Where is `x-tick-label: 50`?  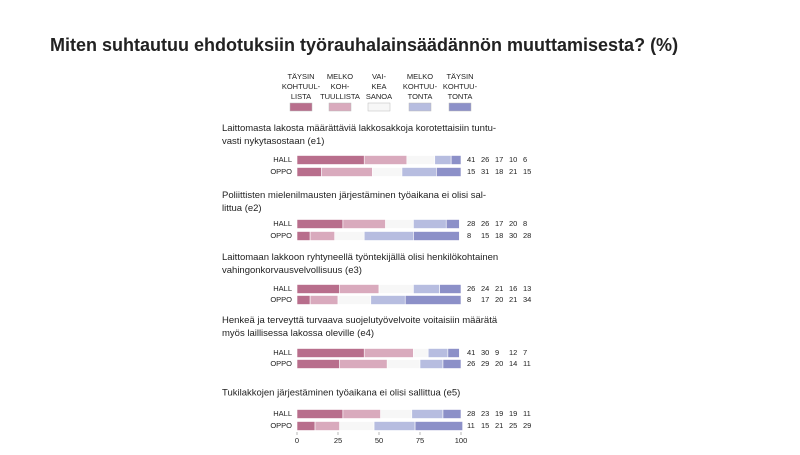 x-tick-label: 50 is located at coordinates (379, 440).